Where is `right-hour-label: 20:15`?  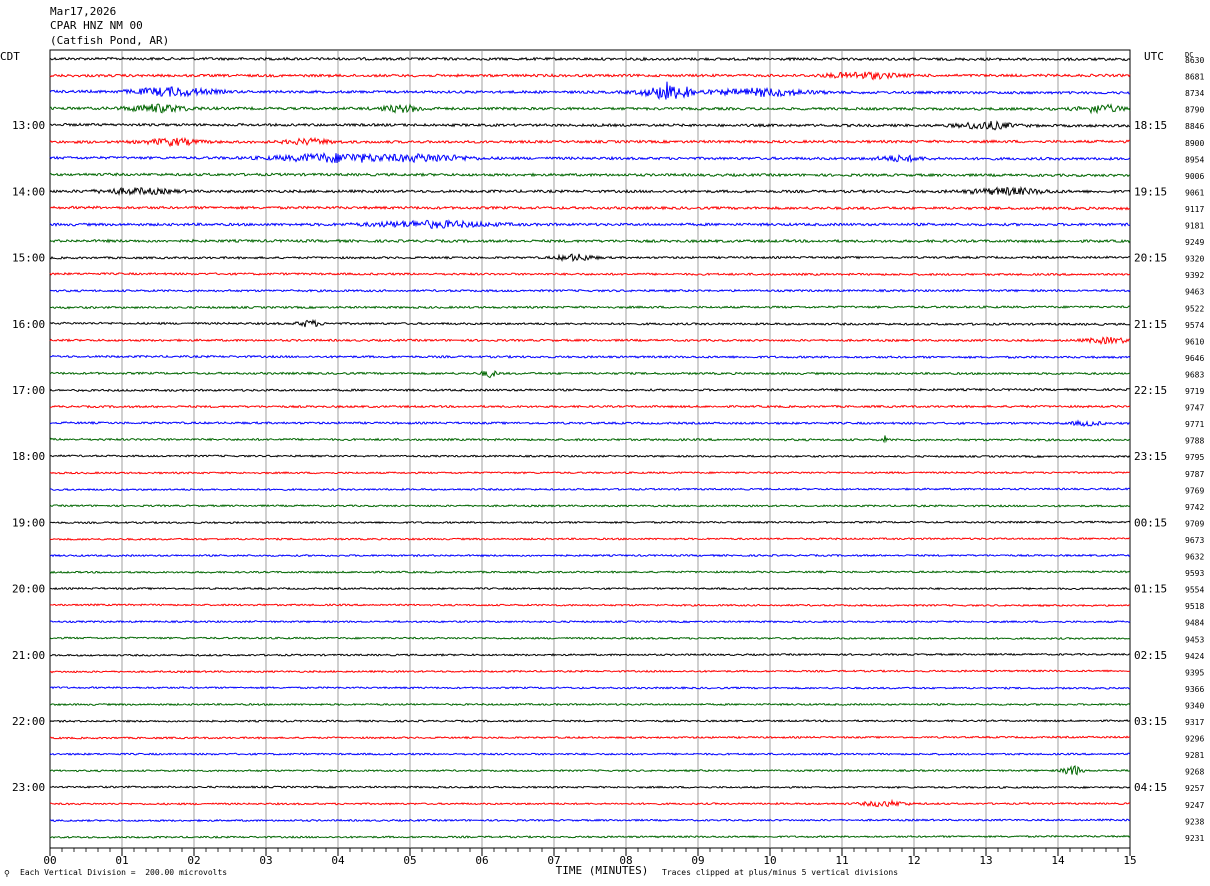 right-hour-label: 20:15 is located at coordinates (1150, 258).